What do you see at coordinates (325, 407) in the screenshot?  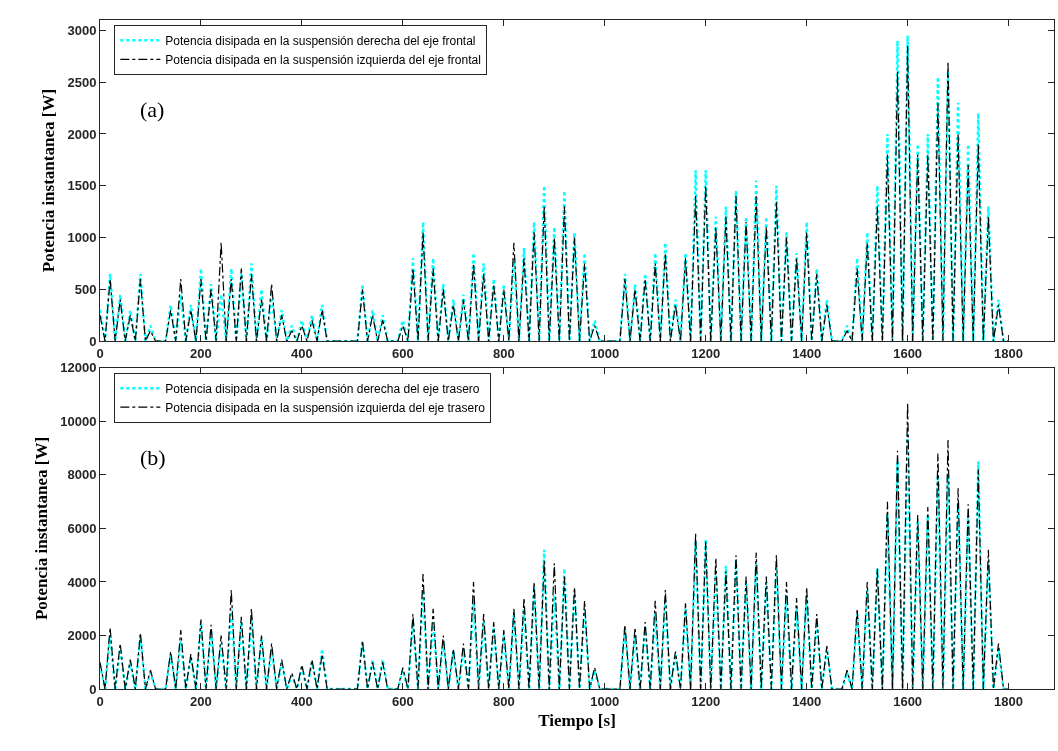 I see `legend-label: Potencia disipada en la suspensión izquierda del eje trasero` at bounding box center [325, 407].